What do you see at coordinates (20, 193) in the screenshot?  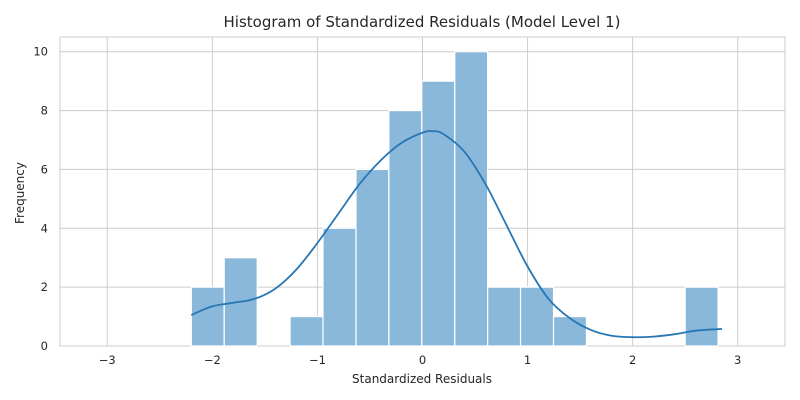 I see `y-axis-label: Frequency` at bounding box center [20, 193].